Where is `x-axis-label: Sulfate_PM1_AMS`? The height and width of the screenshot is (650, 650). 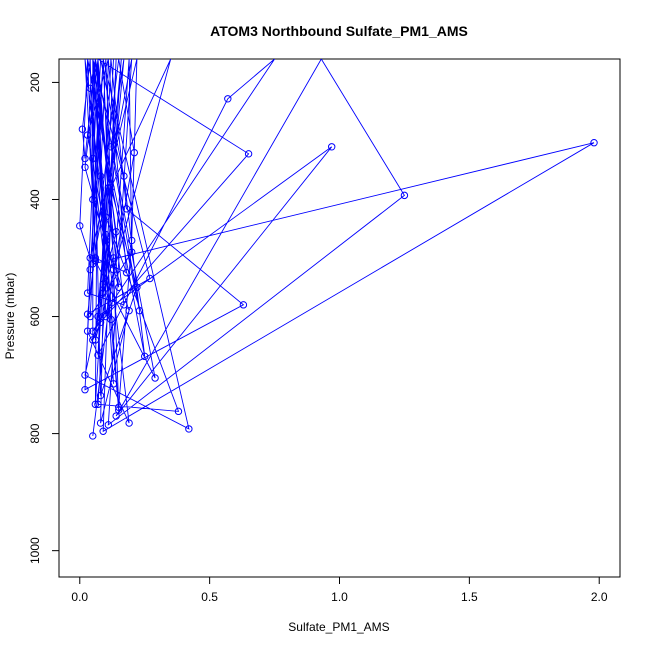 x-axis-label: Sulfate_PM1_AMS is located at coordinates (338, 627).